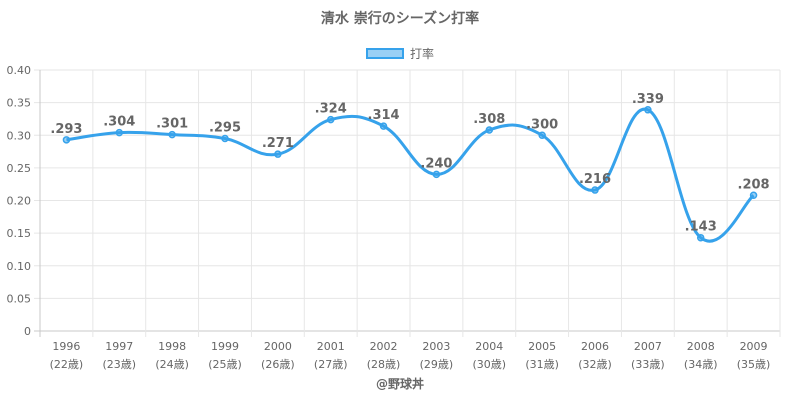 This screenshot has width=800, height=400. Describe the element at coordinates (331, 364) in the screenshot. I see `x-tick-age-label: (27歳)` at that location.